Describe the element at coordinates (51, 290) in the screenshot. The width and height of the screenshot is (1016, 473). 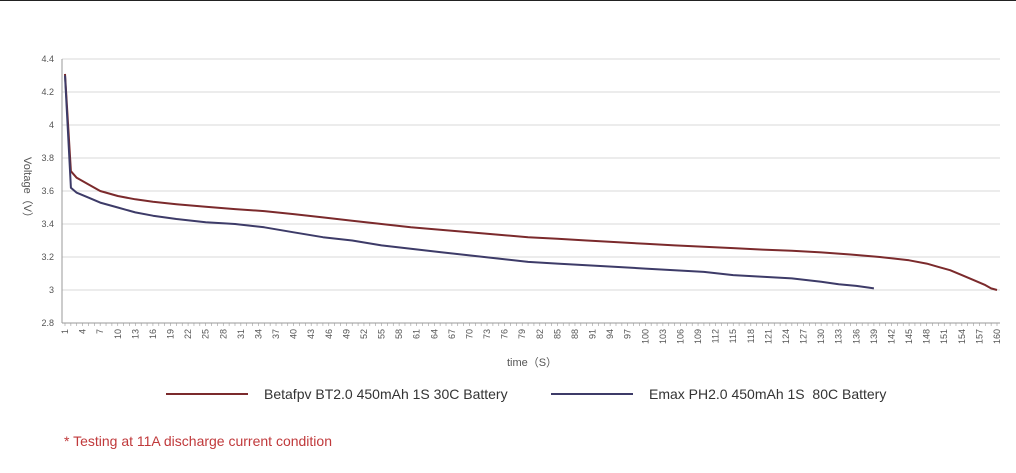
I see `y-tick-label: 3` at that location.